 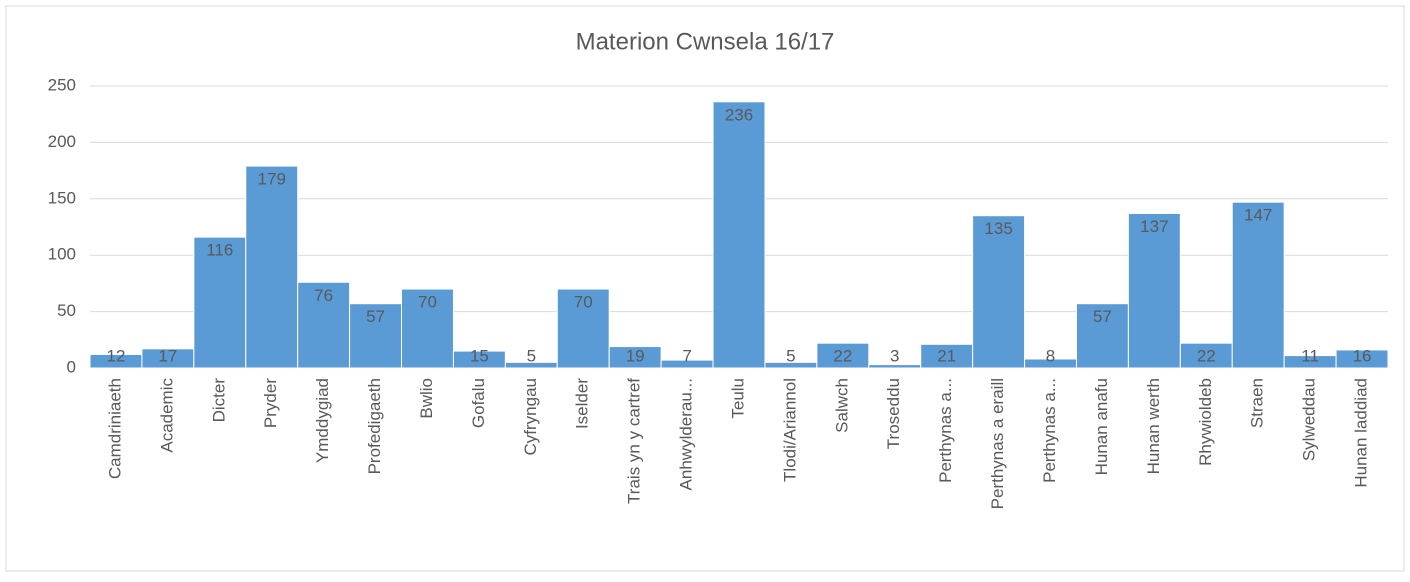 I want to click on y-tick-label: 150, so click(x=62, y=197).